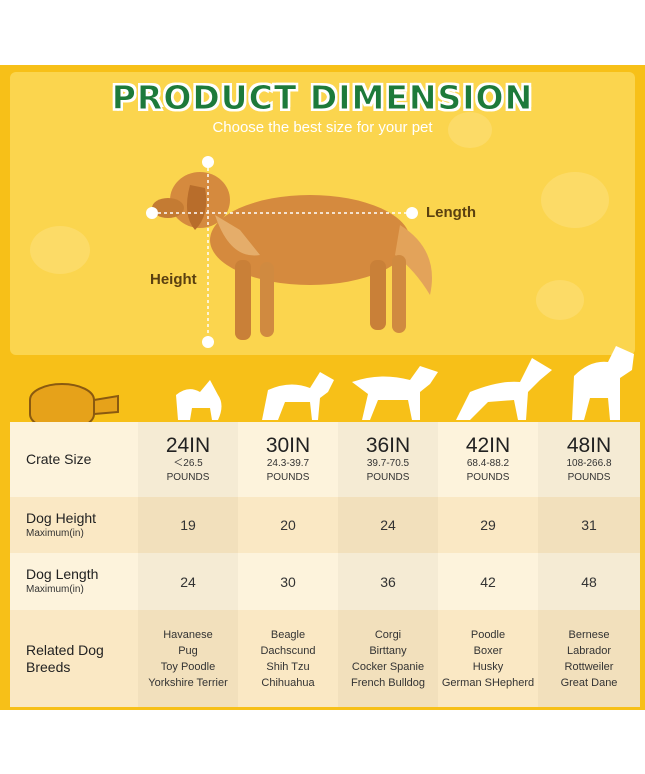  What do you see at coordinates (488, 463) in the screenshot?
I see `weight-range: 68.4-88.2` at bounding box center [488, 463].